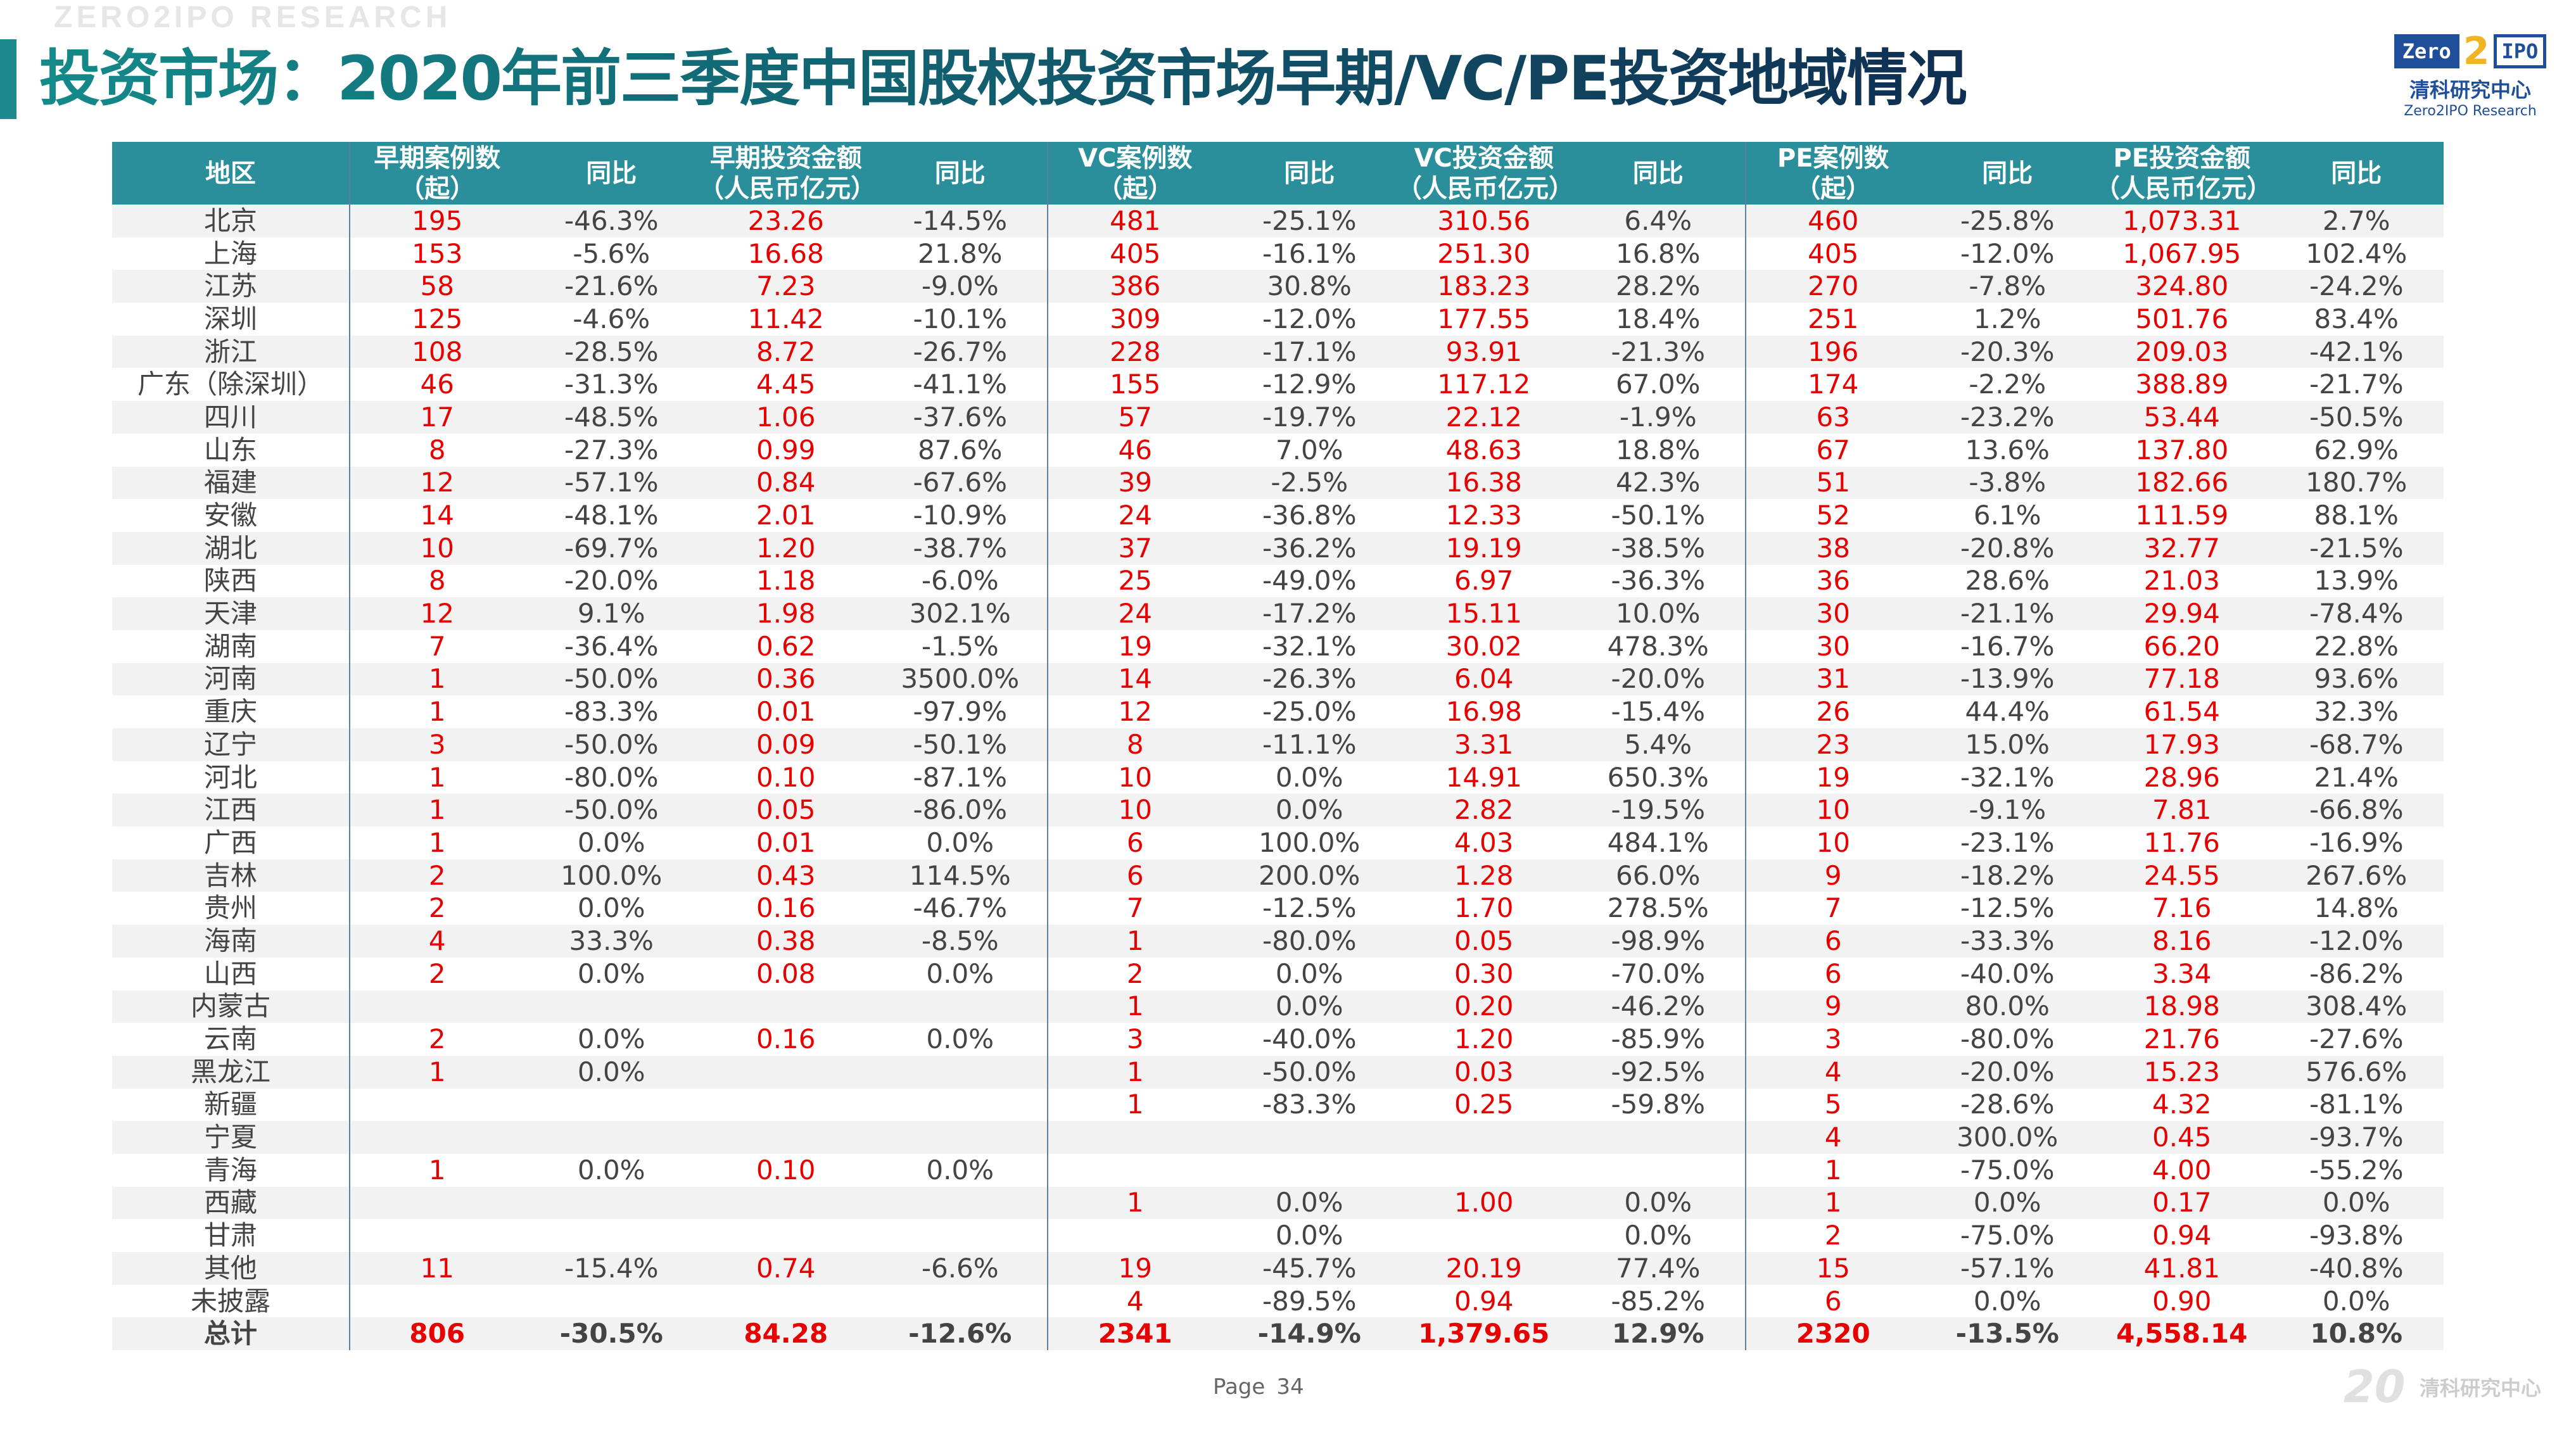  Describe the element at coordinates (1484, 286) in the screenshot. I see `value-cell: 183.23` at that location.